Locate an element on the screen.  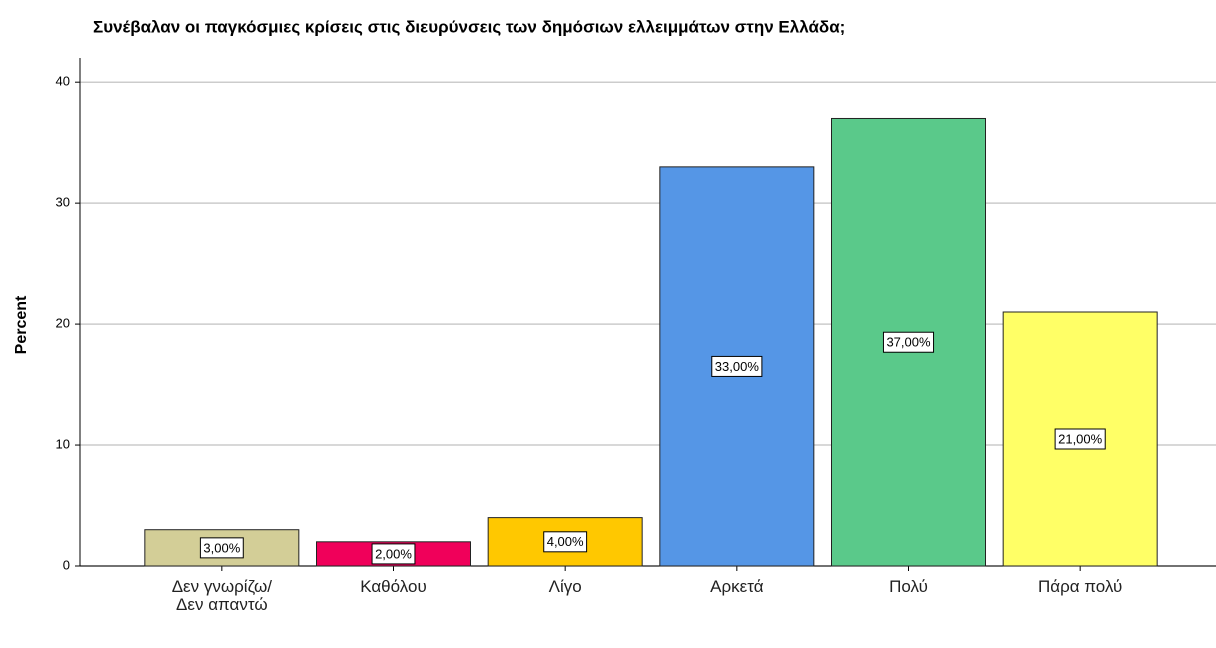
y-tick-label: 10 is located at coordinates (63, 443).